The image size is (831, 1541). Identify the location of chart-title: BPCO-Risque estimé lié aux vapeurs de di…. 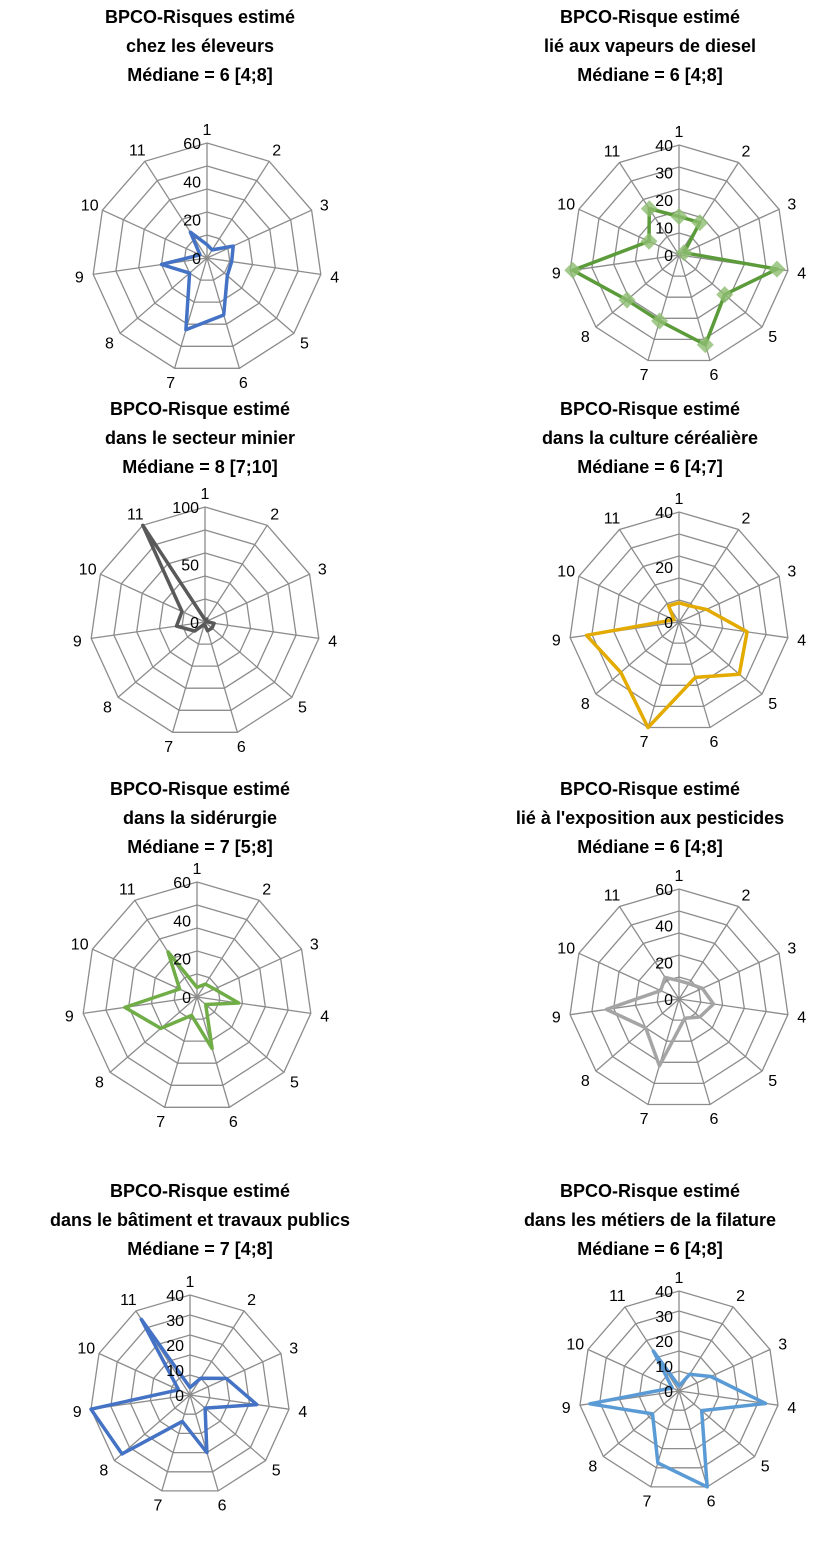
(640, 46).